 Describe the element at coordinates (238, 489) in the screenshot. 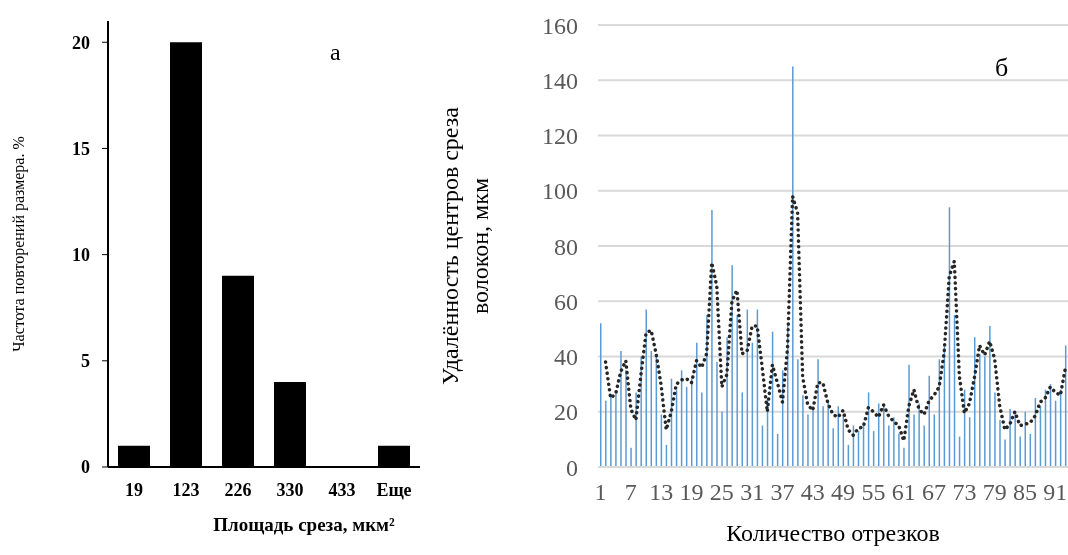

I see `x-tick-label: 226` at that location.